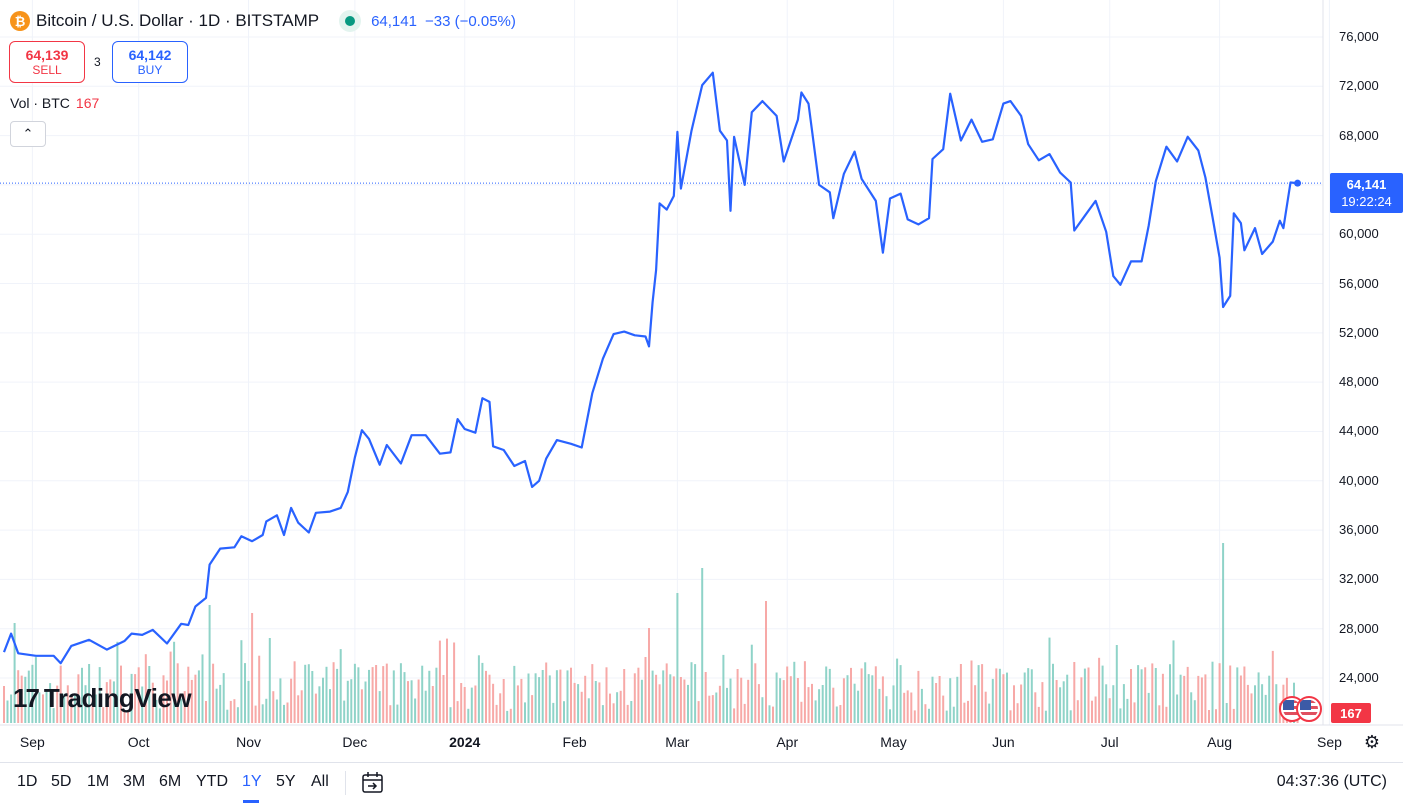  Describe the element at coordinates (252, 781) in the screenshot. I see `range-1y-button: 1Y` at that location.